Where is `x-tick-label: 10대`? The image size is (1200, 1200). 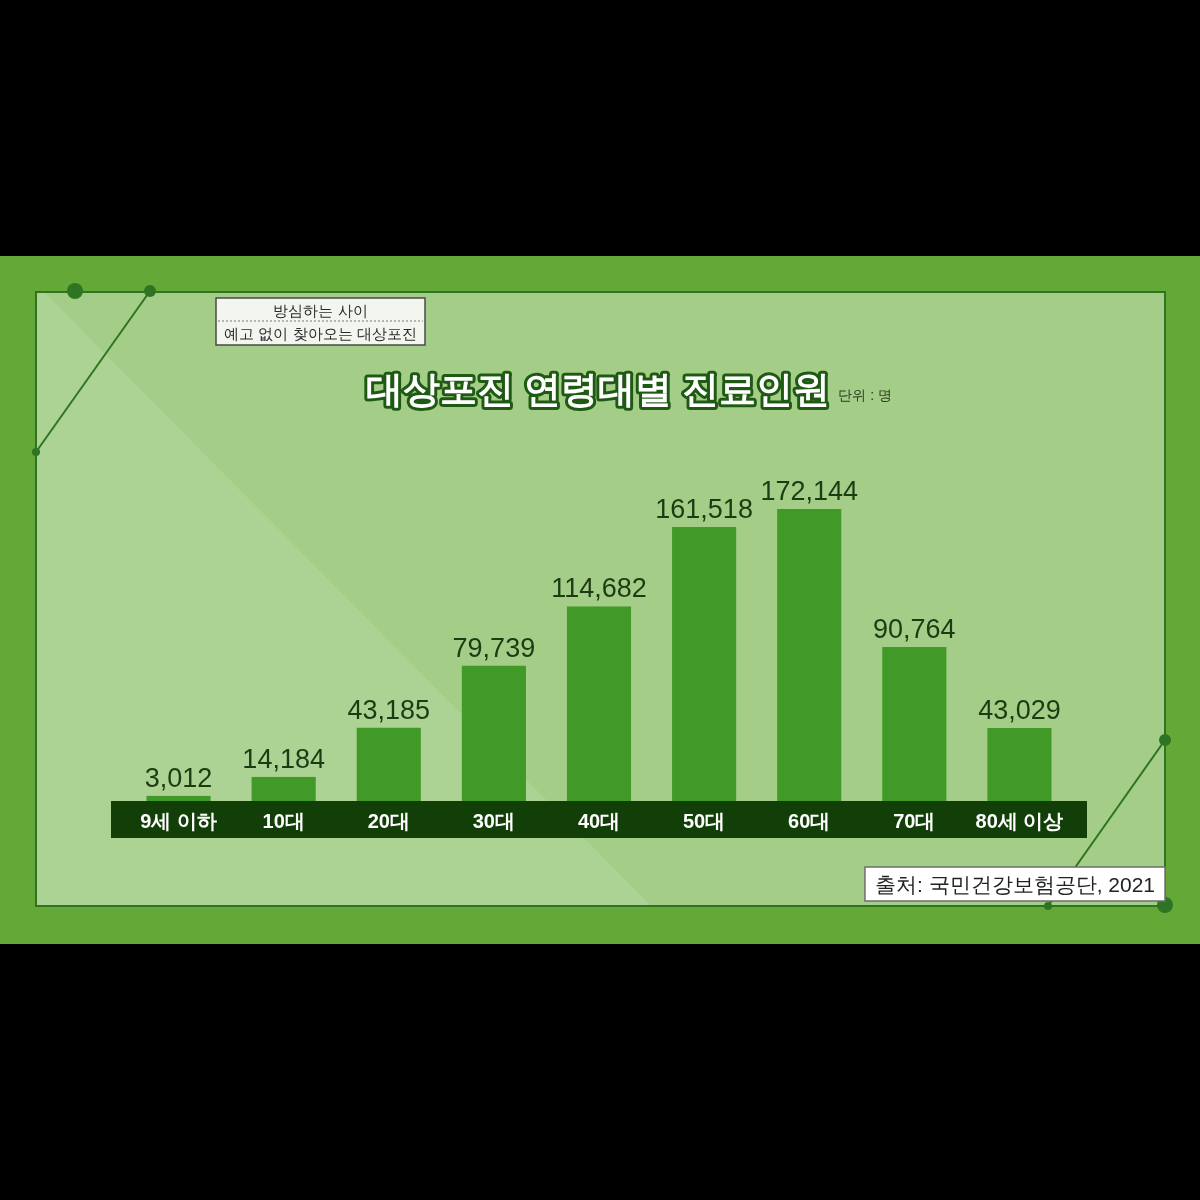 x-tick-label: 10대 is located at coordinates (283, 821).